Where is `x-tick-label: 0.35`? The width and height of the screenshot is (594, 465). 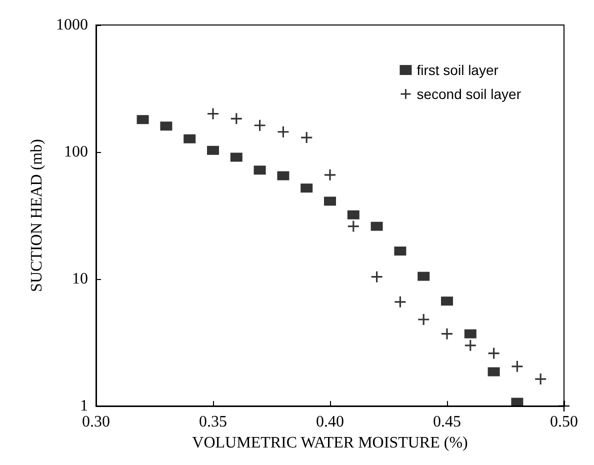 x-tick-label: 0.35 is located at coordinates (213, 422).